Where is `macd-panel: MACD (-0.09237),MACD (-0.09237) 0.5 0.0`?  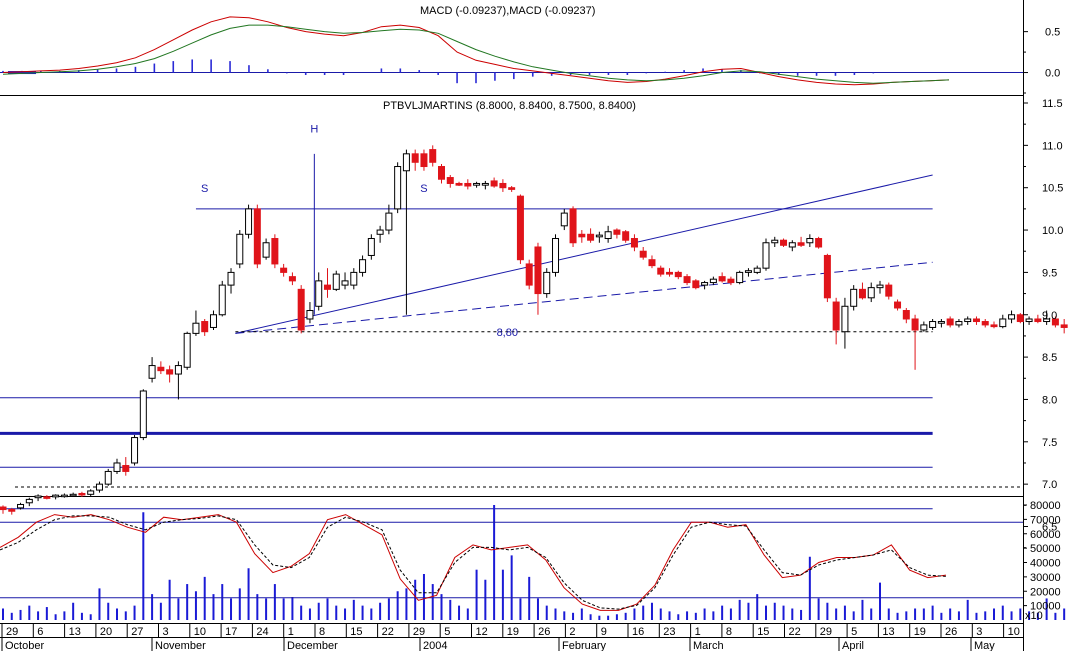
macd-panel: MACD (-0.09237),MACD (-0.09237) 0.5 0.0 is located at coordinates (530, 49).